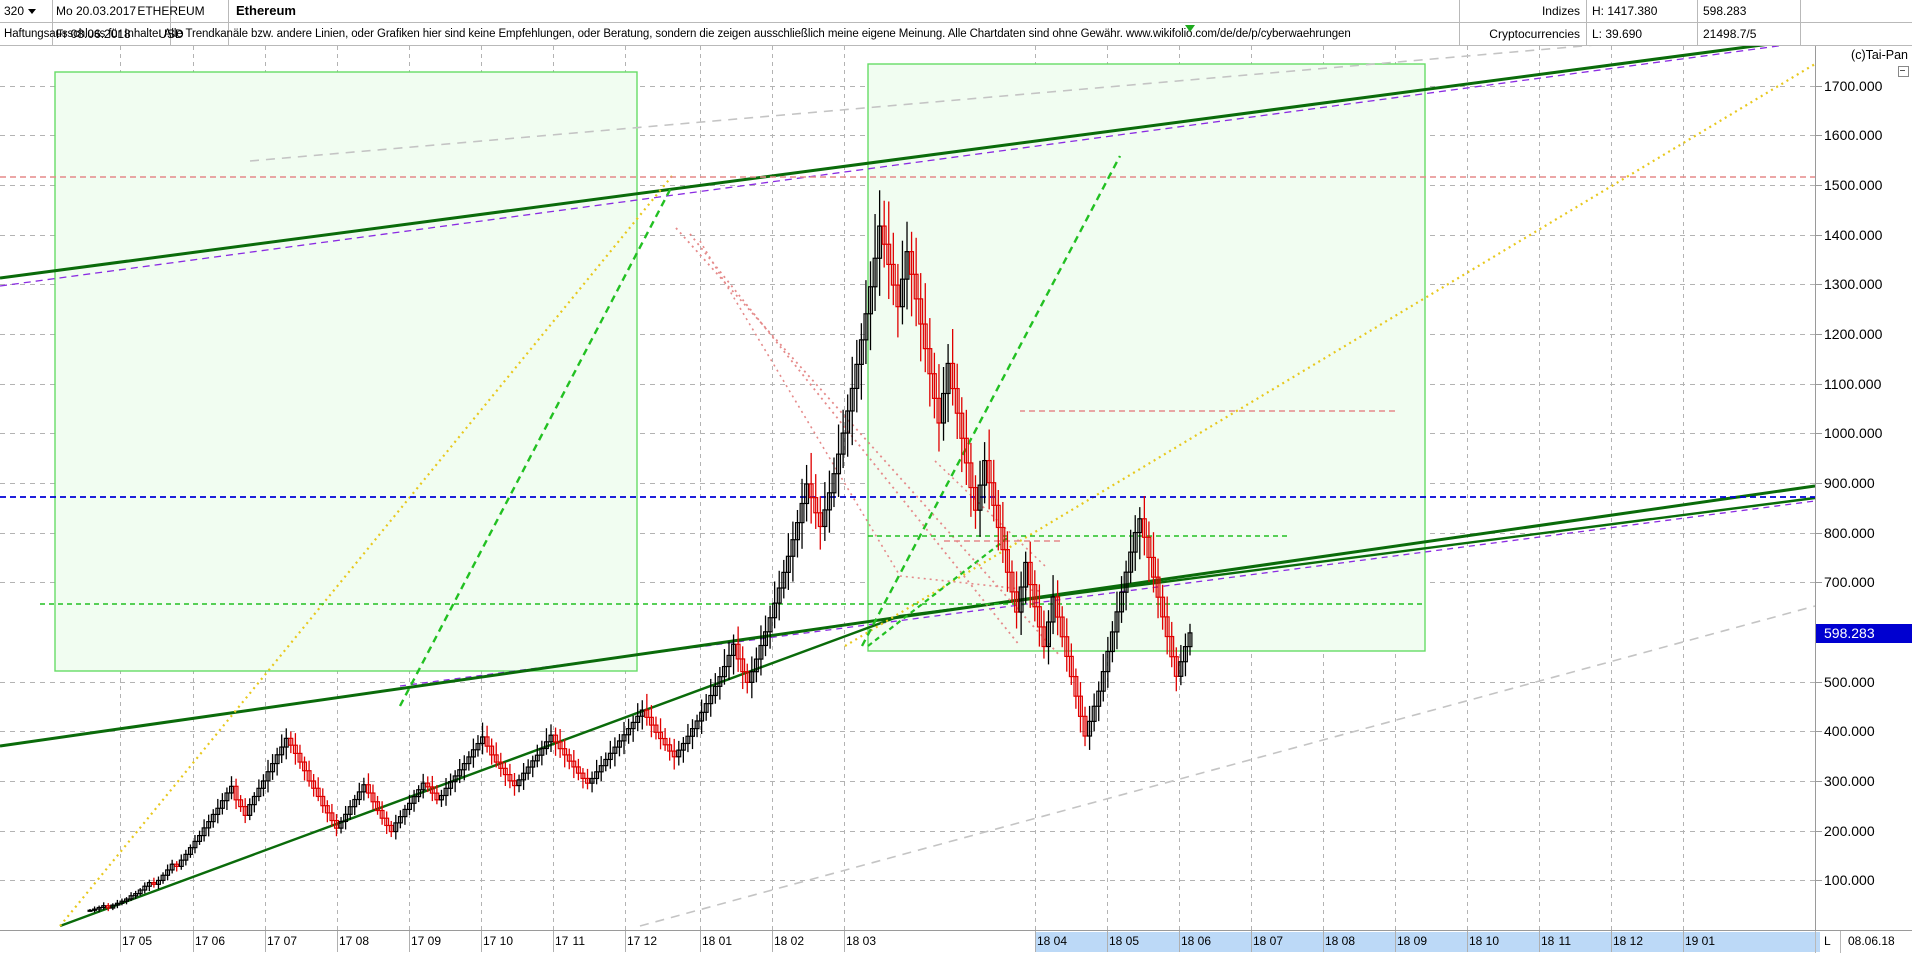 This screenshot has width=1912, height=953. I want to click on projection-grey-upper, so click(921, 104).